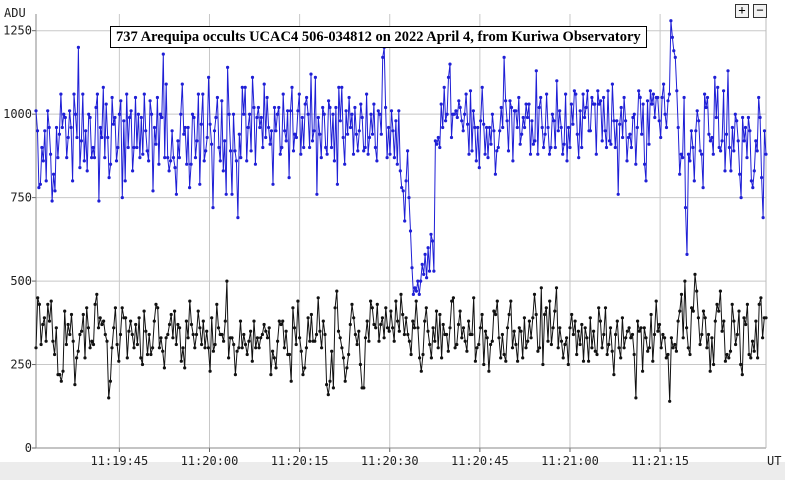 Image resolution: width=785 pixels, height=480 pixels. What do you see at coordinates (774, 461) in the screenshot?
I see `x-axis-label: UT` at bounding box center [774, 461].